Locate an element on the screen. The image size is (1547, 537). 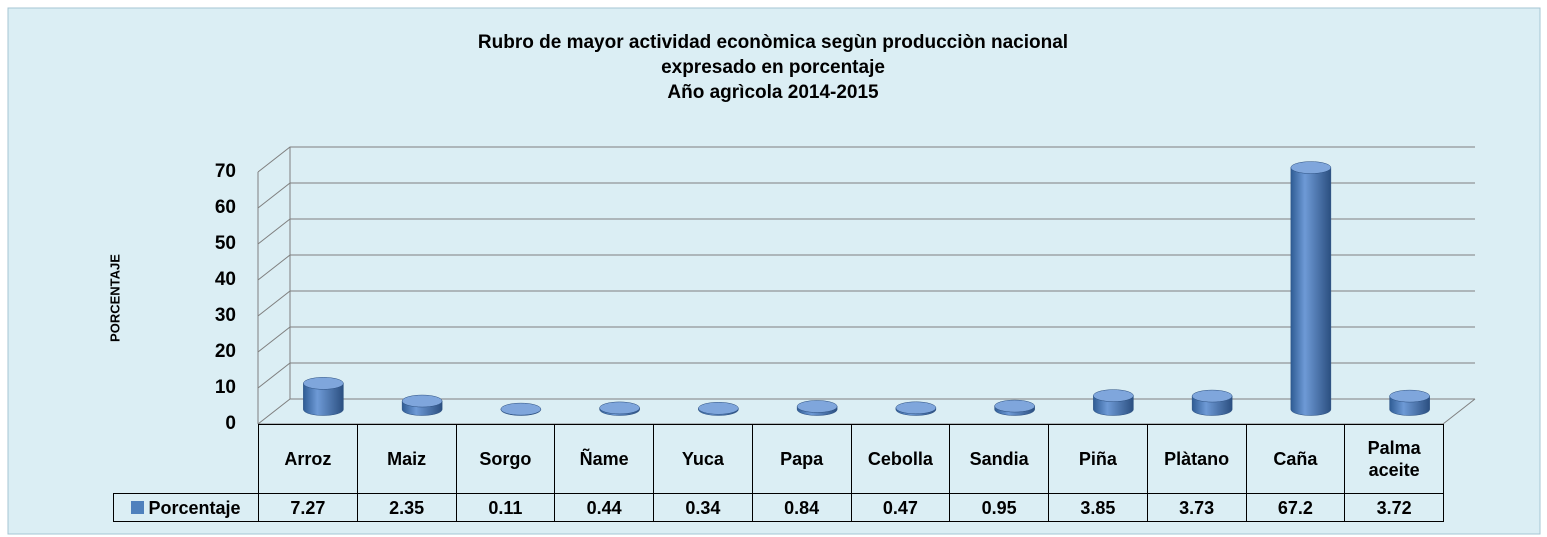
category-label-text: Palma aceite is located at coordinates (1394, 459).